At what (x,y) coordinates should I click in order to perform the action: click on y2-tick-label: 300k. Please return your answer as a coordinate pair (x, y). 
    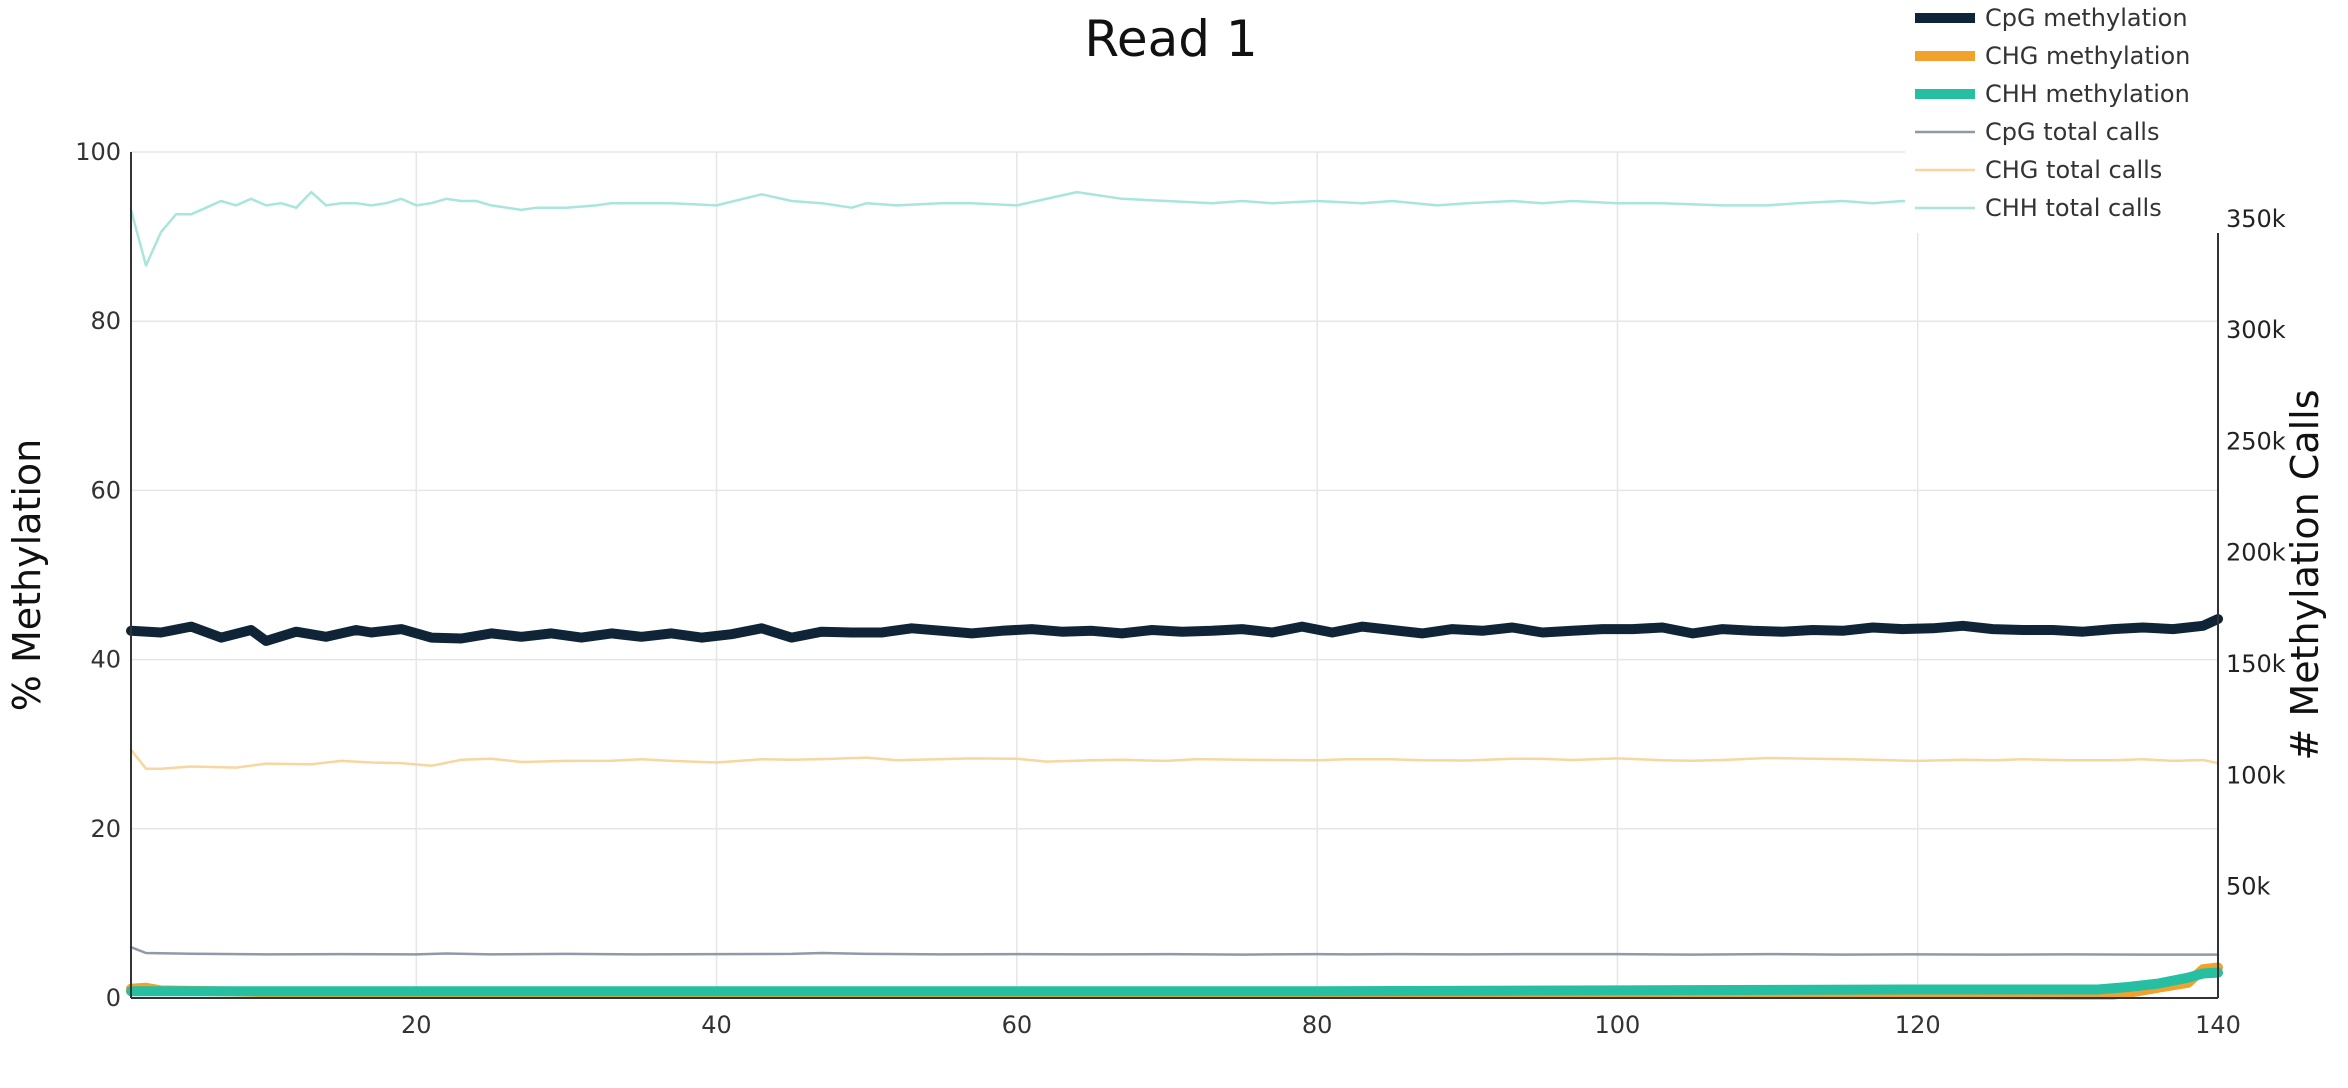
    Looking at the image, I should click on (2256, 330).